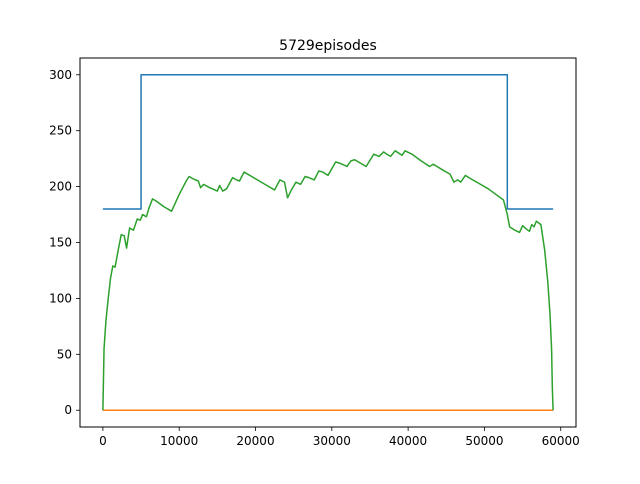 This screenshot has width=640, height=484. What do you see at coordinates (64, 354) in the screenshot?
I see `y-tick-label: 50` at bounding box center [64, 354].